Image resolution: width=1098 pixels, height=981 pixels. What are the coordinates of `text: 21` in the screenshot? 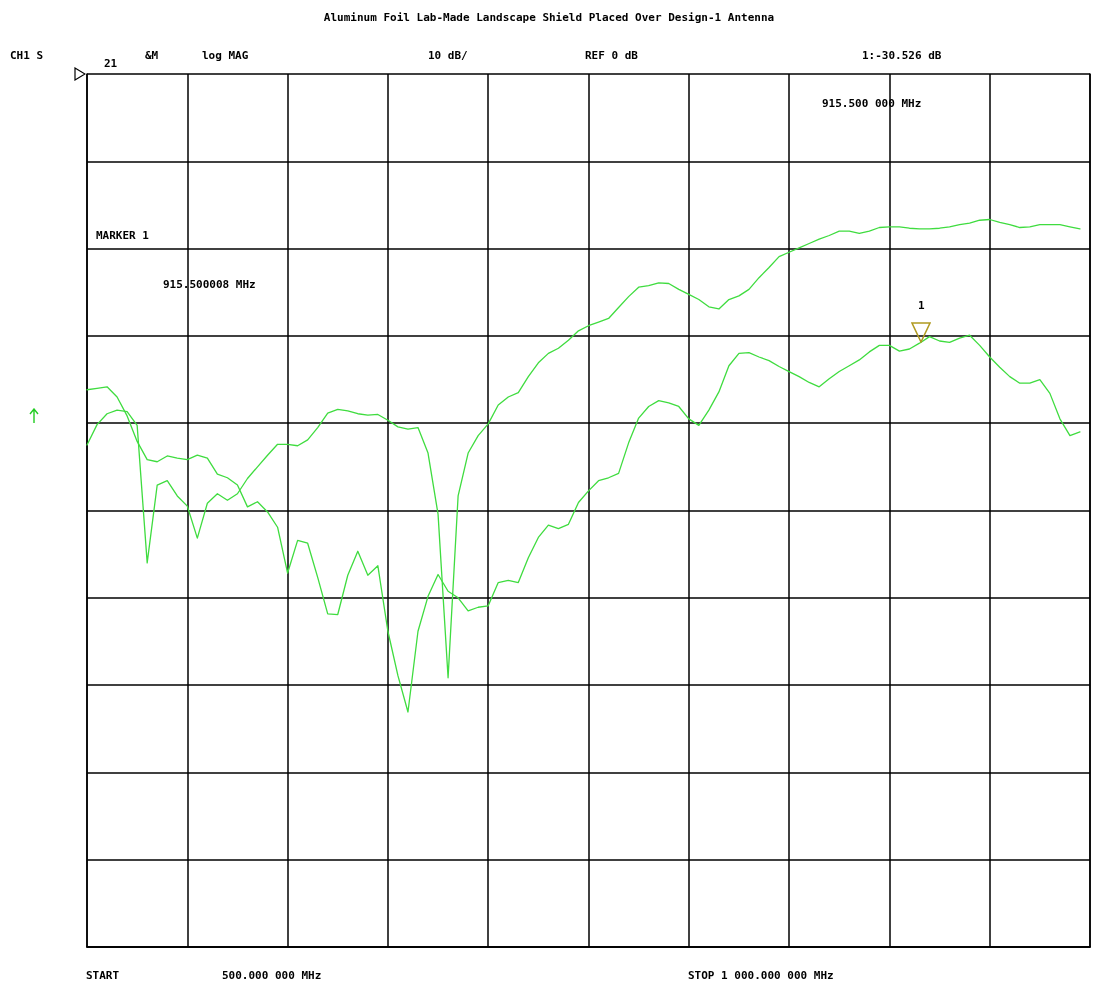 It's located at (111, 63).